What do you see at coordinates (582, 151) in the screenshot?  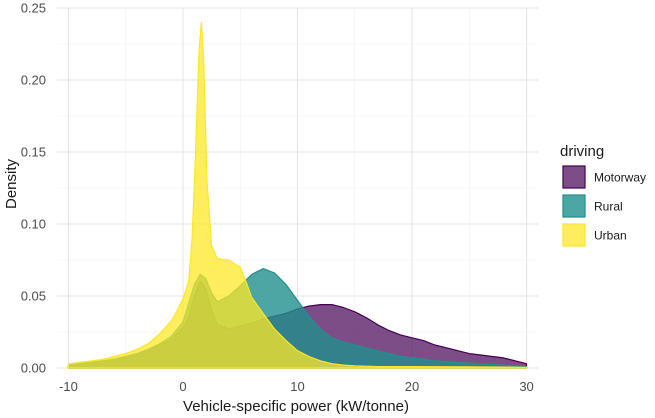 I see `legend-title: driving` at bounding box center [582, 151].